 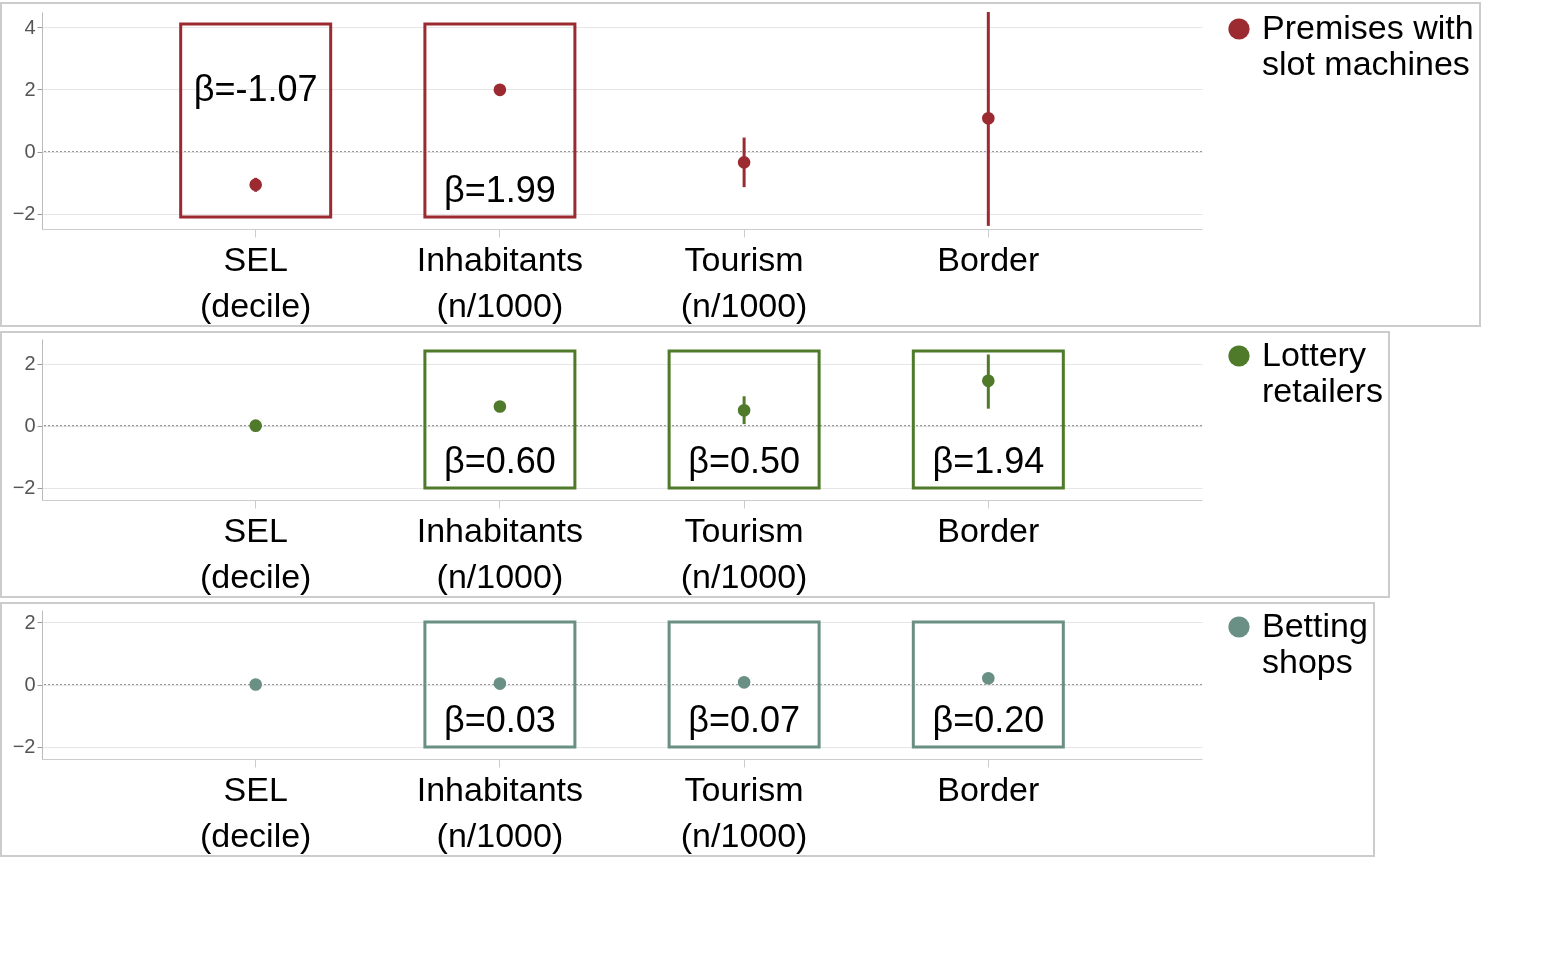 What do you see at coordinates (744, 719) in the screenshot?
I see `annotation: β=0.07` at bounding box center [744, 719].